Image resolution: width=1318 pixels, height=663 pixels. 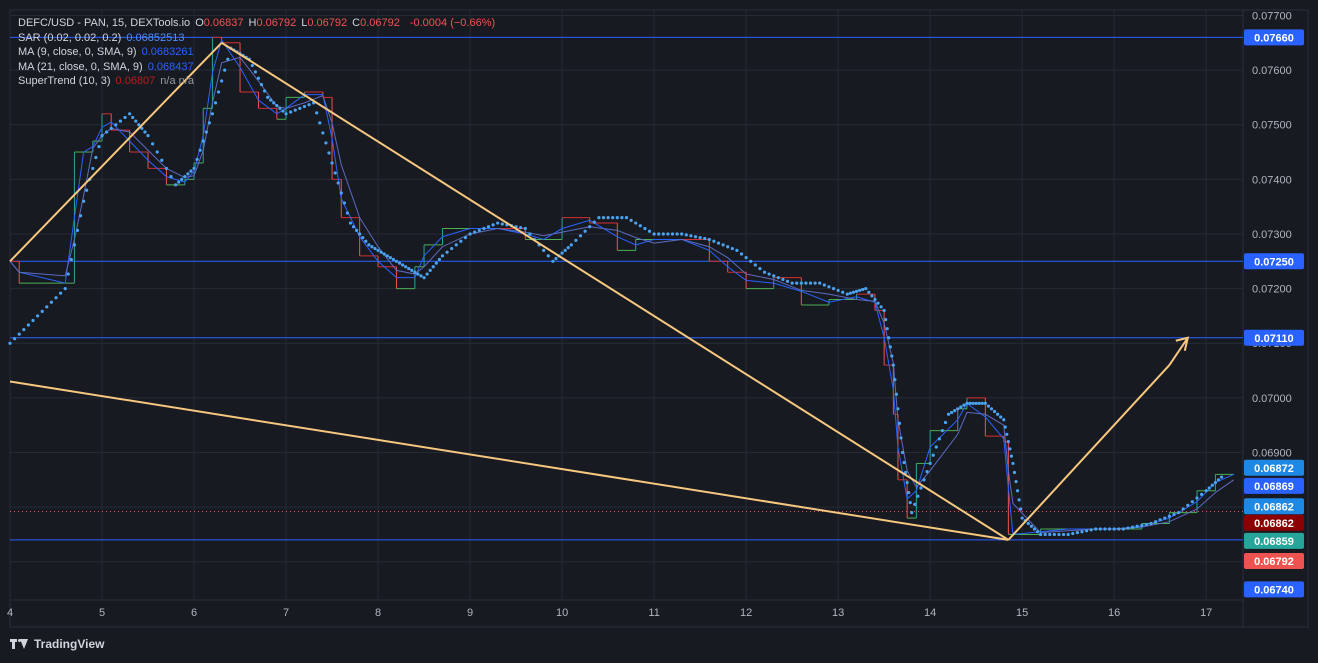 I want to click on y-tick-label: 0.07700, so click(x=1272, y=16).